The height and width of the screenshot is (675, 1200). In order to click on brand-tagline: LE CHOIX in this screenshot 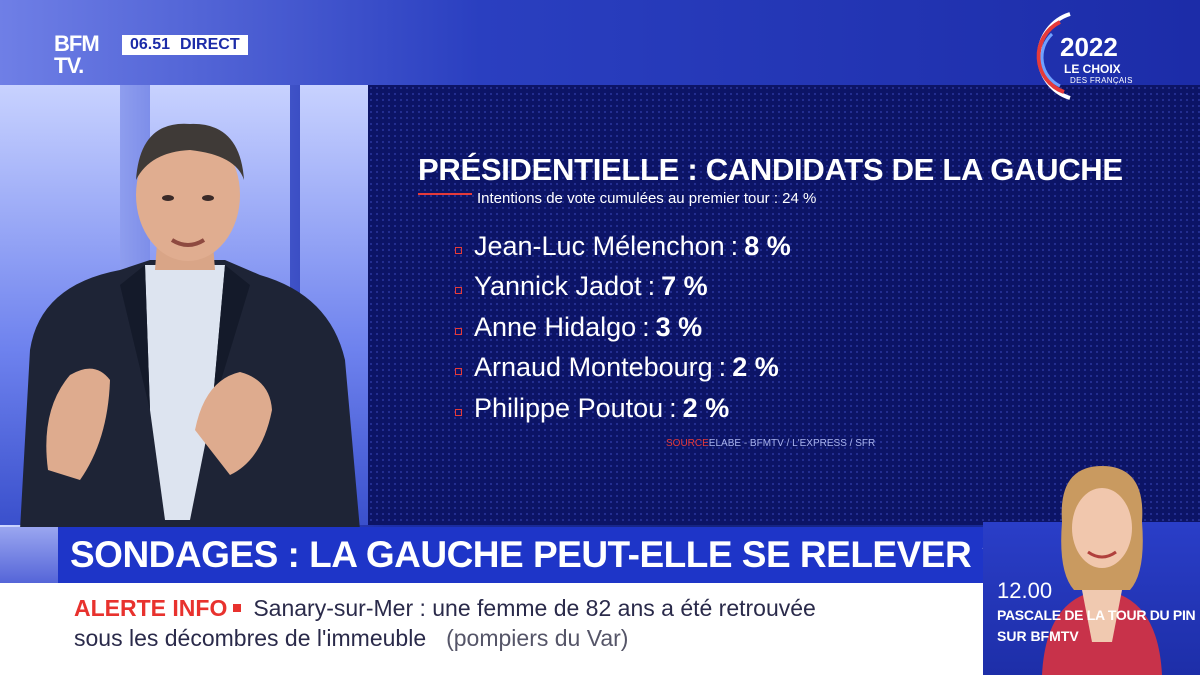, I will do `click(1092, 69)`.